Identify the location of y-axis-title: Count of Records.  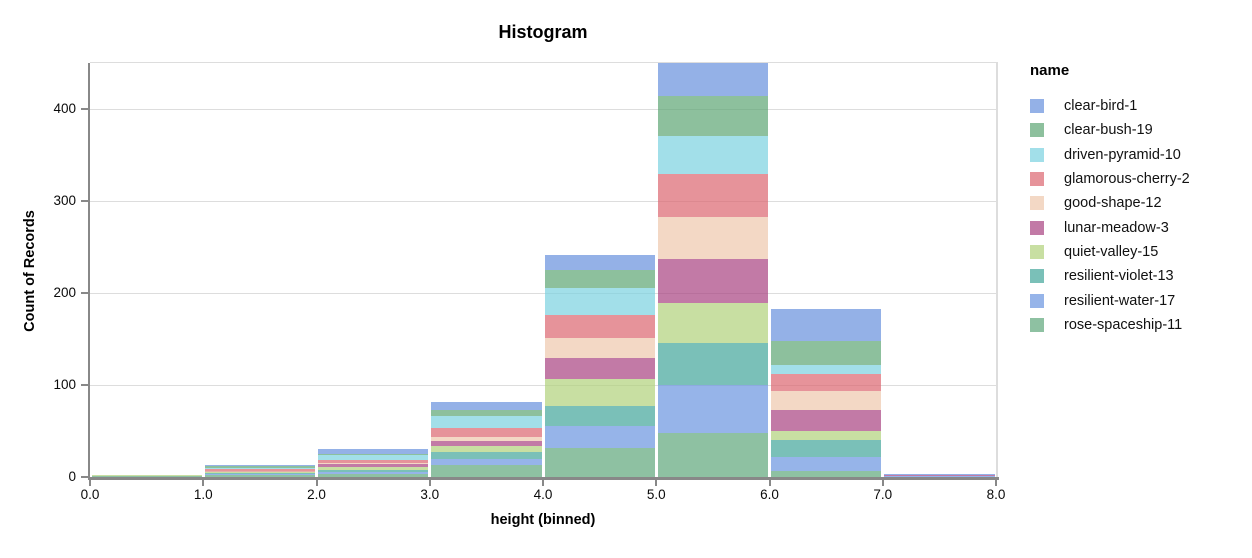
(30, 271).